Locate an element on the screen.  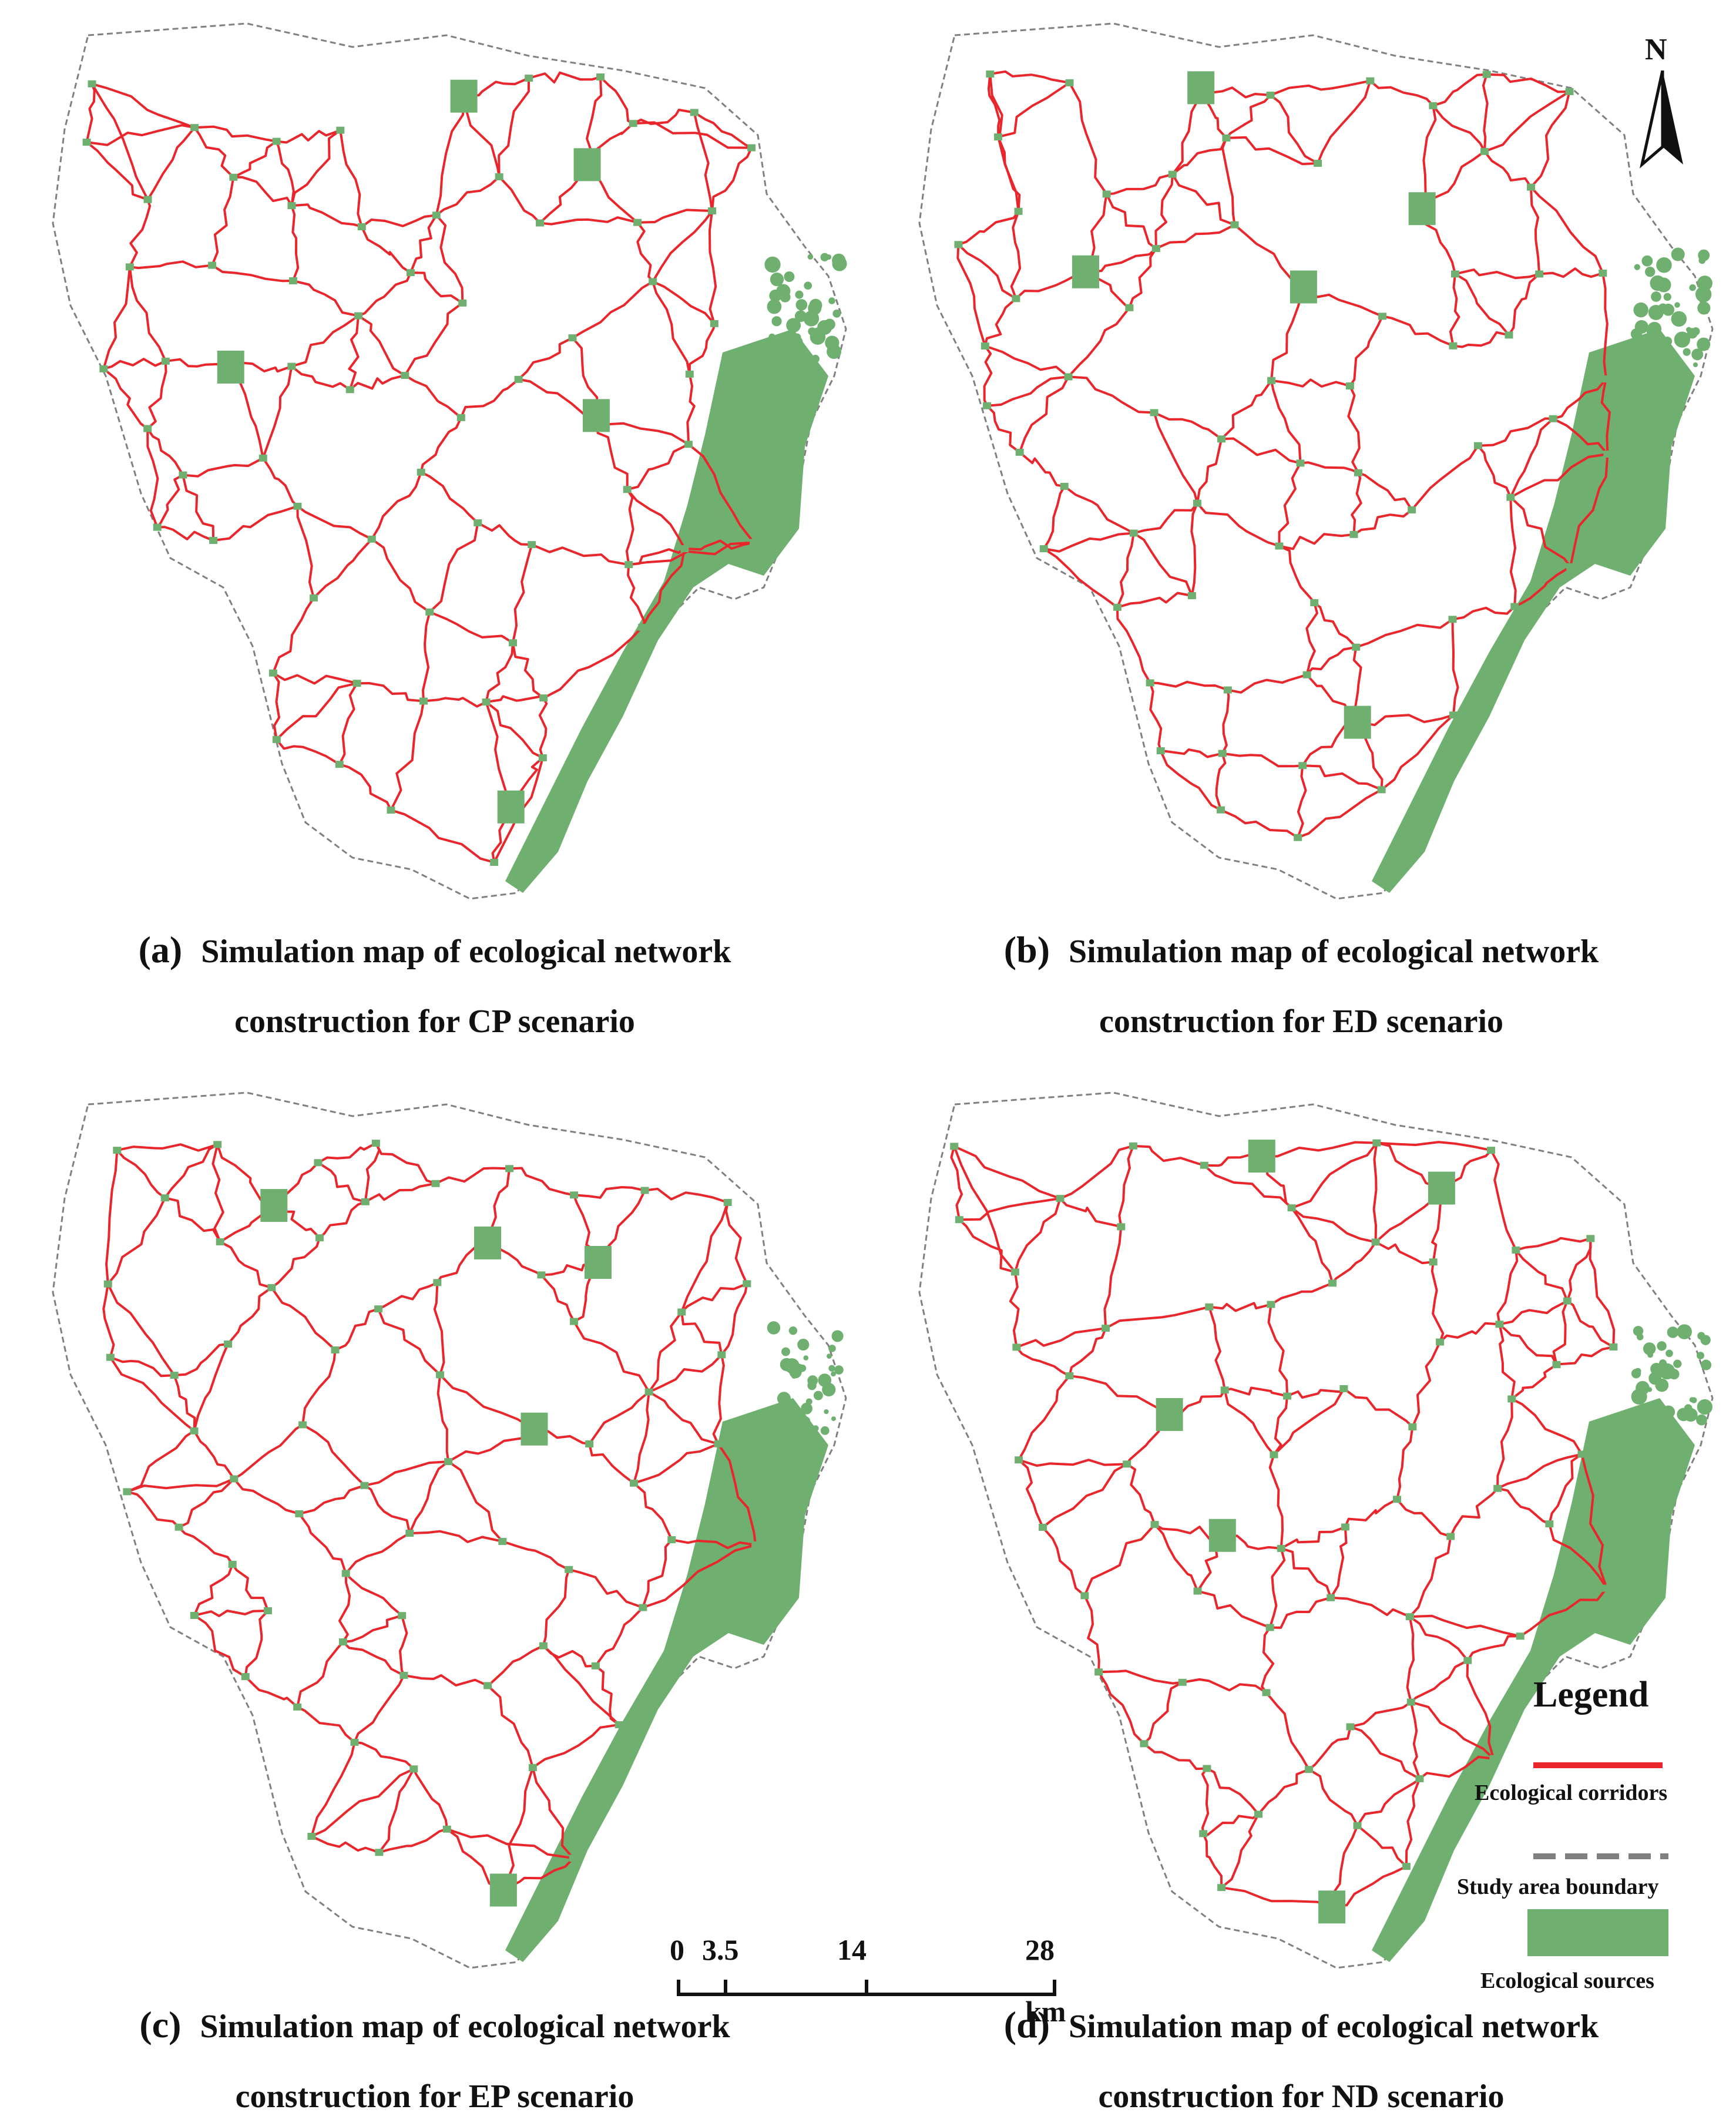
caption-line1-c: Simulation map of ecological network is located at coordinates (465, 2027).